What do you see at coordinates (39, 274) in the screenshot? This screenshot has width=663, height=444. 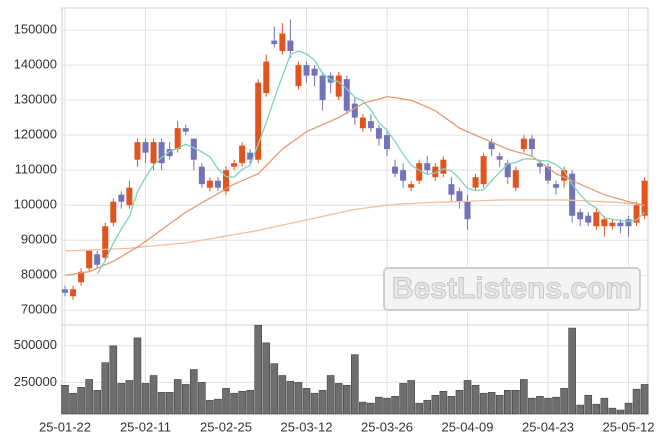 I see `y-tick-label: 80000` at bounding box center [39, 274].